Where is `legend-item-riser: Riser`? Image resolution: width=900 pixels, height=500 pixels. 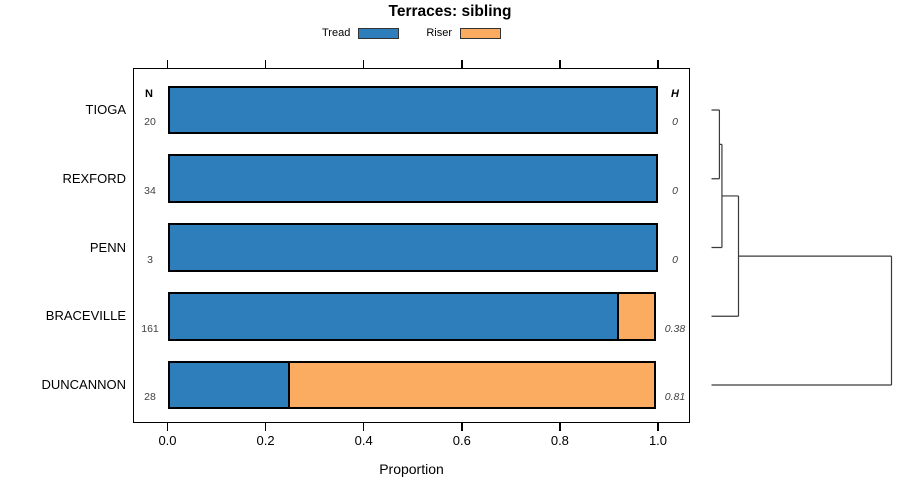
legend-item-riser: Riser is located at coordinates (463, 33).